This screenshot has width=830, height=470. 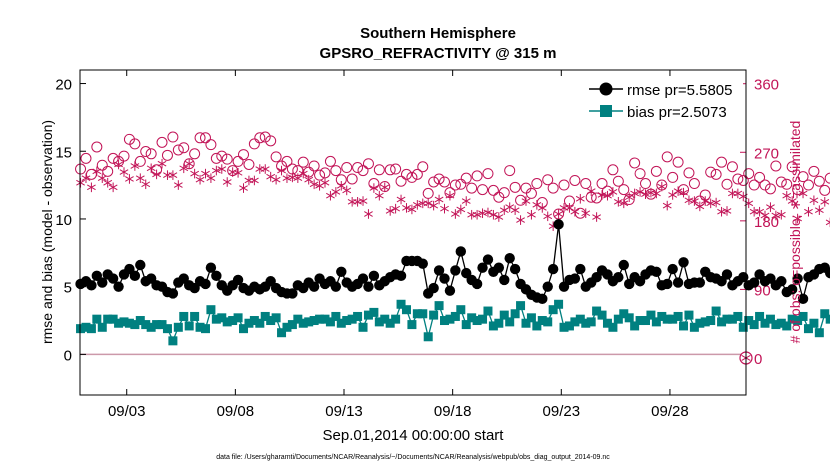 What do you see at coordinates (766, 85) in the screenshot?
I see `y-right-tick-label: 360` at bounding box center [766, 85].